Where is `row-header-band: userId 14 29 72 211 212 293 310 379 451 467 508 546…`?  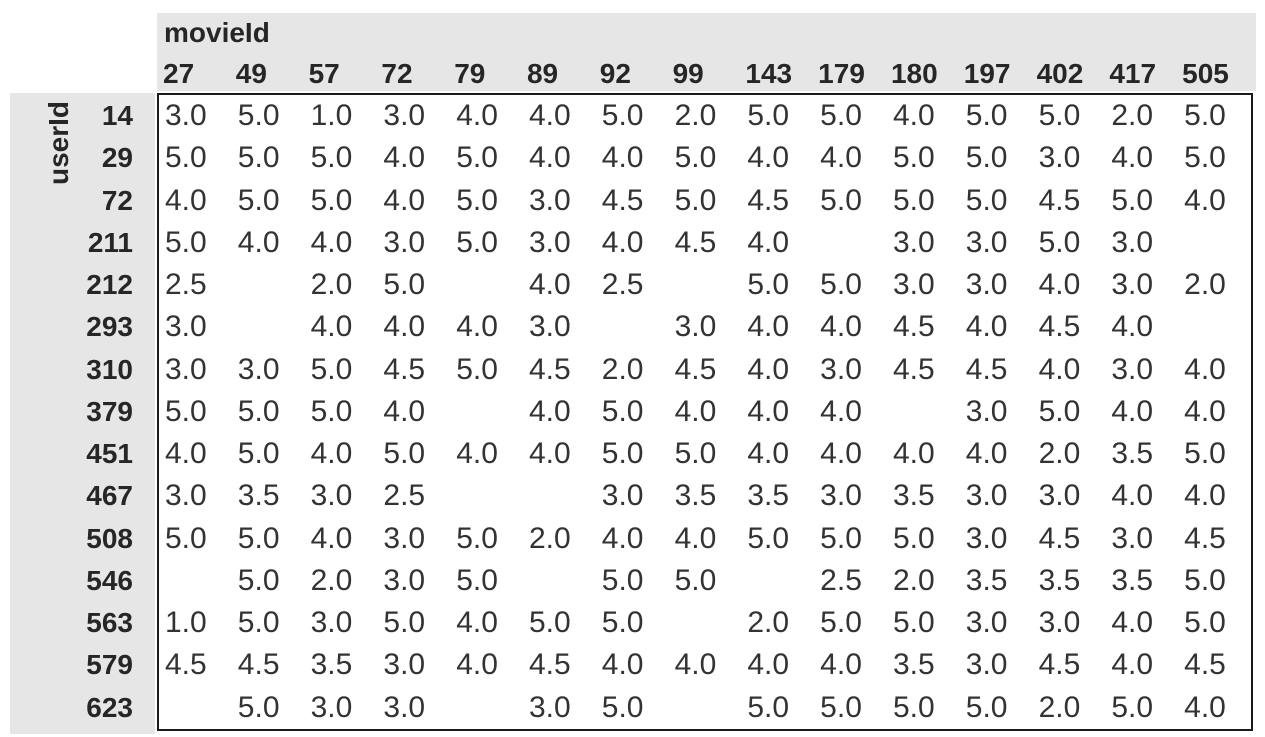 row-header-band: userId 14 29 72 211 212 293 310 379 451 467 508 546… is located at coordinates (82, 413).